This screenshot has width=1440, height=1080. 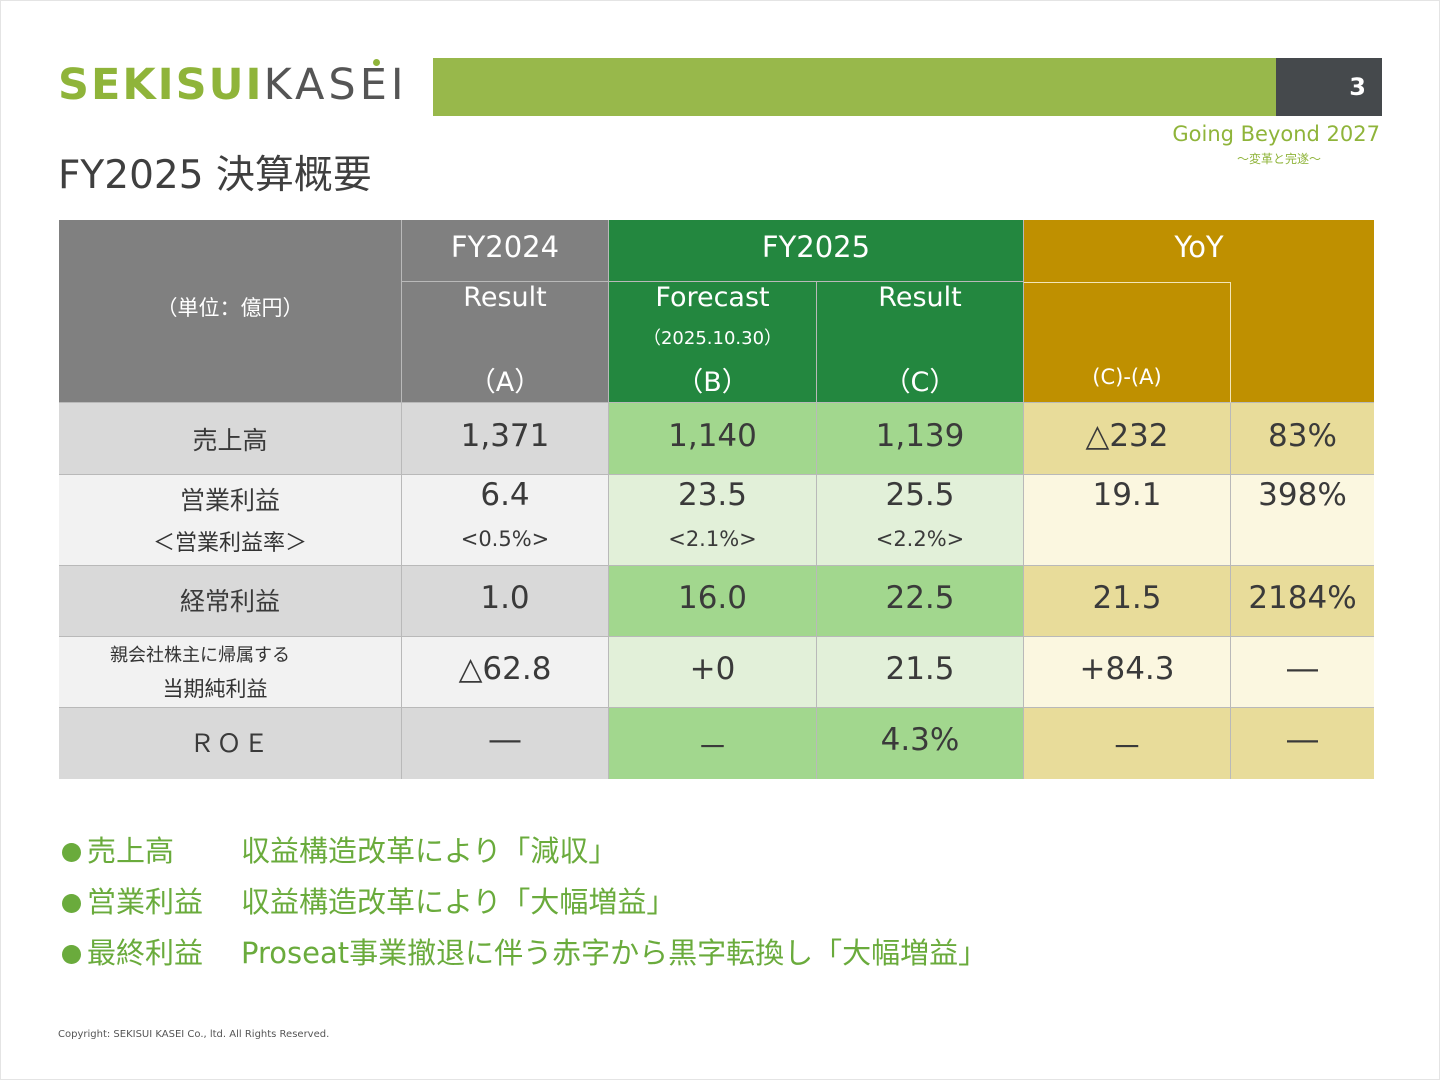 I want to click on fy2025-label: FY2025, so click(x=816, y=247).